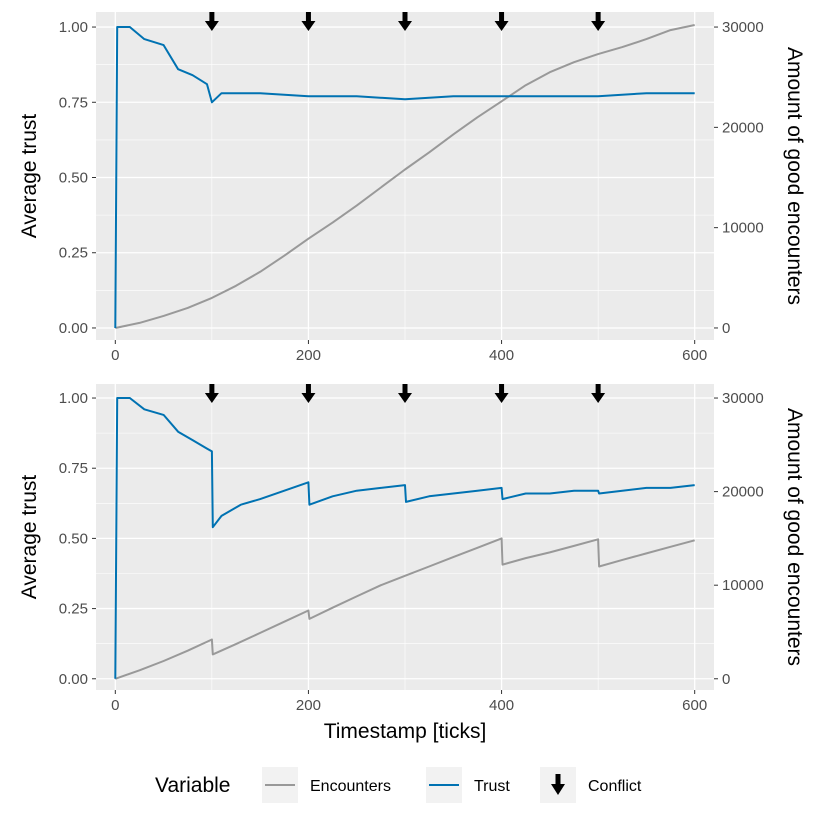  I want to click on top-panel-secondary-y-axis-label: Amount of good encounters, so click(794, 176).